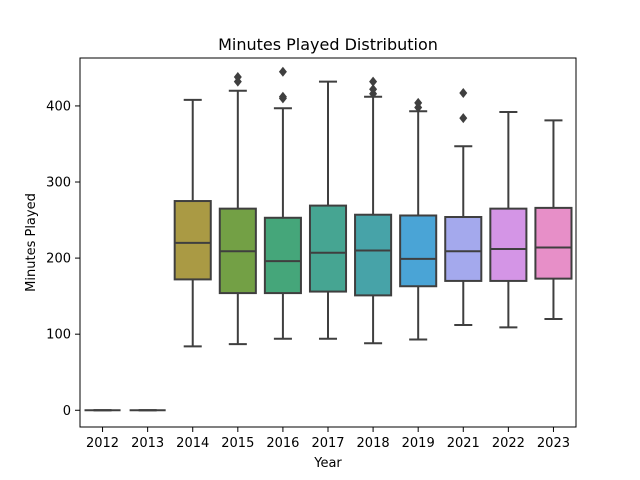 This screenshot has width=640, height=480. What do you see at coordinates (553, 443) in the screenshot?
I see `x-tick-label: 2023` at bounding box center [553, 443].